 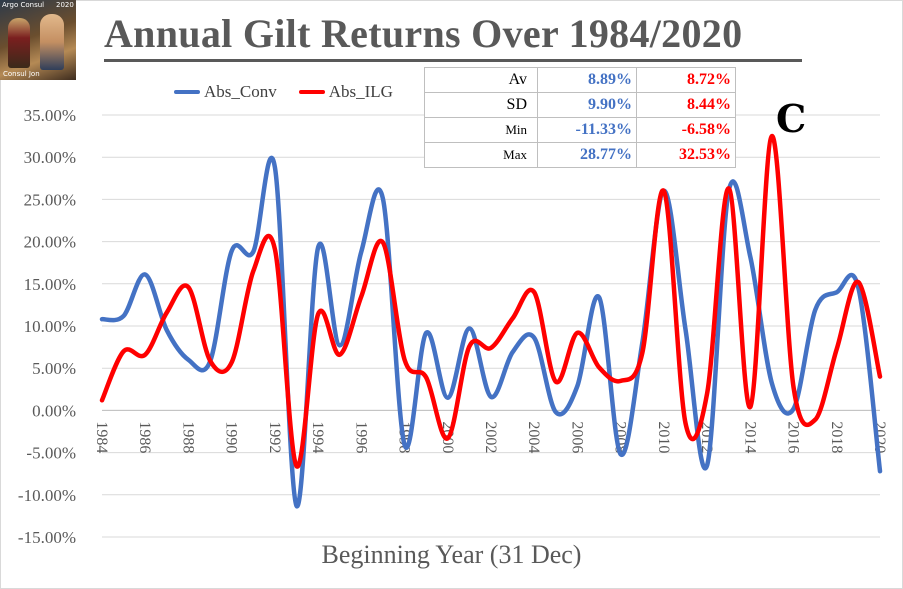 What do you see at coordinates (423, 33) in the screenshot?
I see `chart-title: Annual Gilt Returns Over 1984/2020` at bounding box center [423, 33].